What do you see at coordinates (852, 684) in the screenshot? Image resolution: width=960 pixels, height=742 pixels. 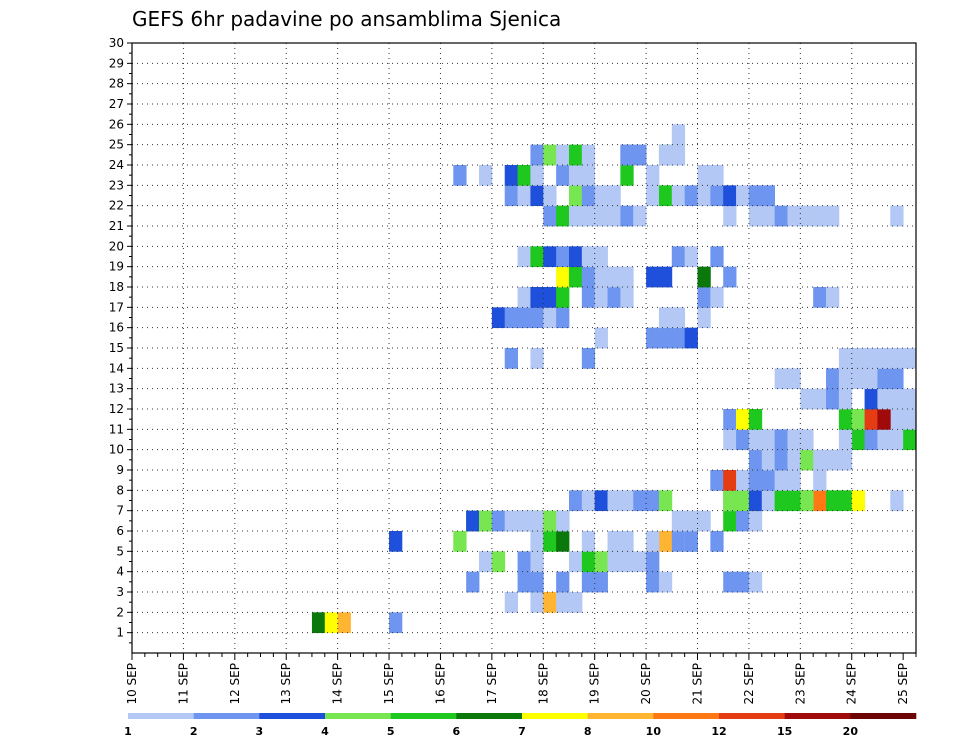 I see `x-tick-label: 24 SEP` at bounding box center [852, 684].